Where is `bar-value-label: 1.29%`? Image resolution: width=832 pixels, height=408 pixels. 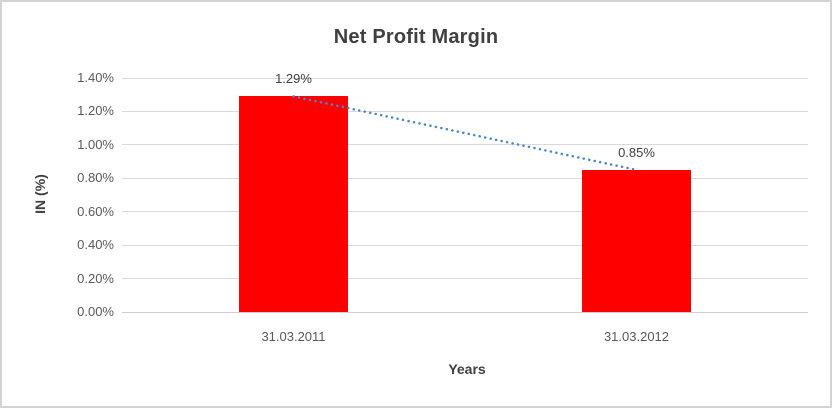
bar-value-label: 1.29% is located at coordinates (293, 79).